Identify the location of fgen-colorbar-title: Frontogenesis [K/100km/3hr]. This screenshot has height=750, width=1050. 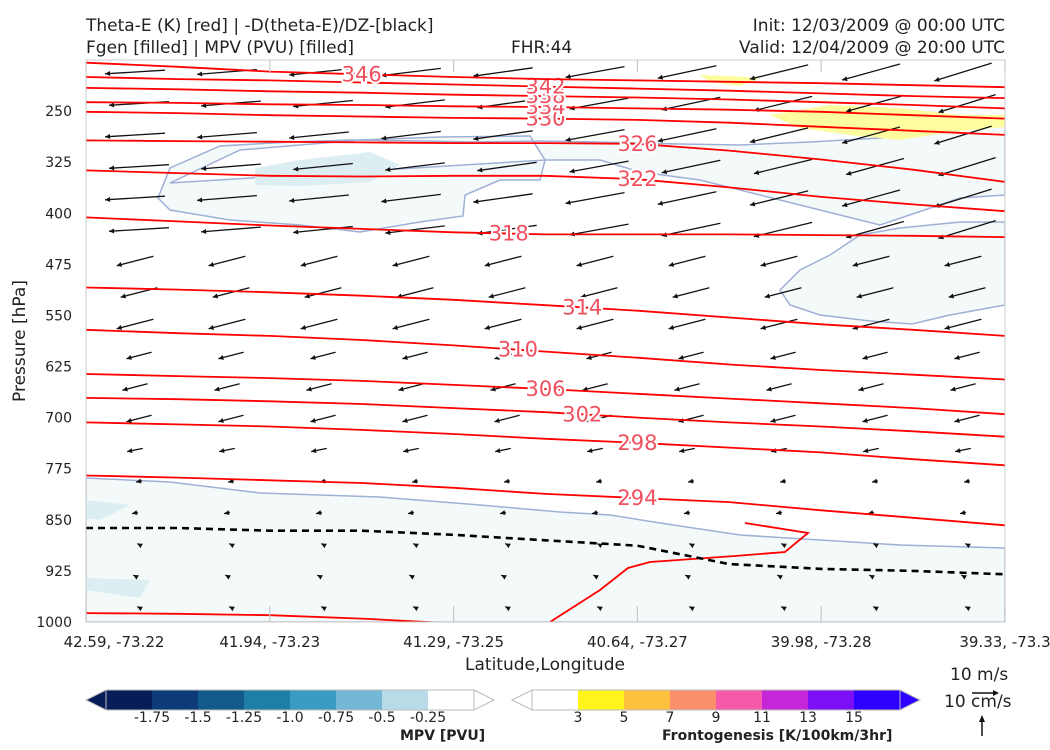
(777, 736).